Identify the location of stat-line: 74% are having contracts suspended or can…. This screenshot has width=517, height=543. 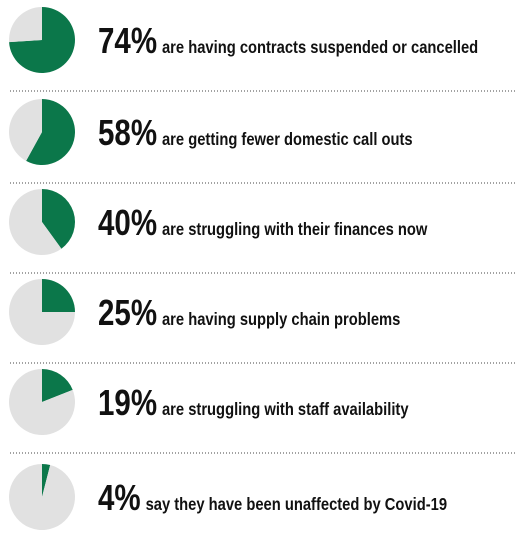
(288, 40).